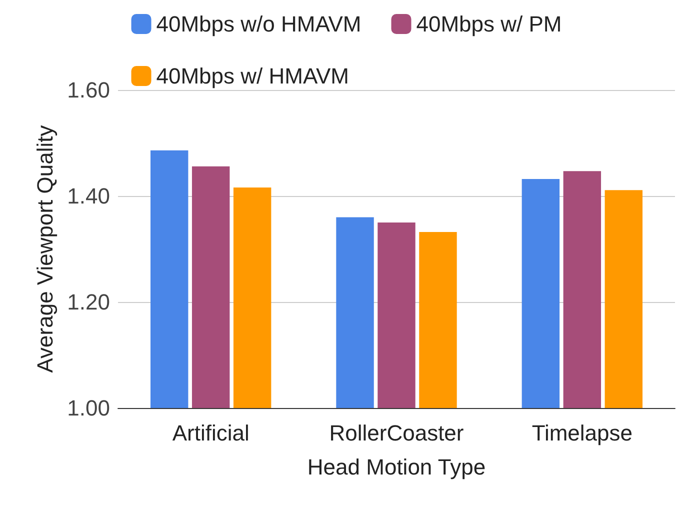  I want to click on y-tick-label: 1.20, so click(88, 302).